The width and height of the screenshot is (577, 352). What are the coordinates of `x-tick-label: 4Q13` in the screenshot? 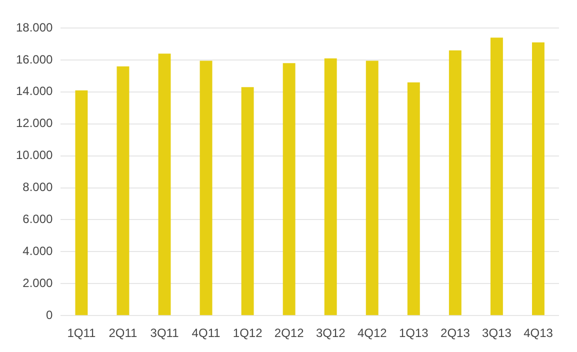 It's located at (539, 333).